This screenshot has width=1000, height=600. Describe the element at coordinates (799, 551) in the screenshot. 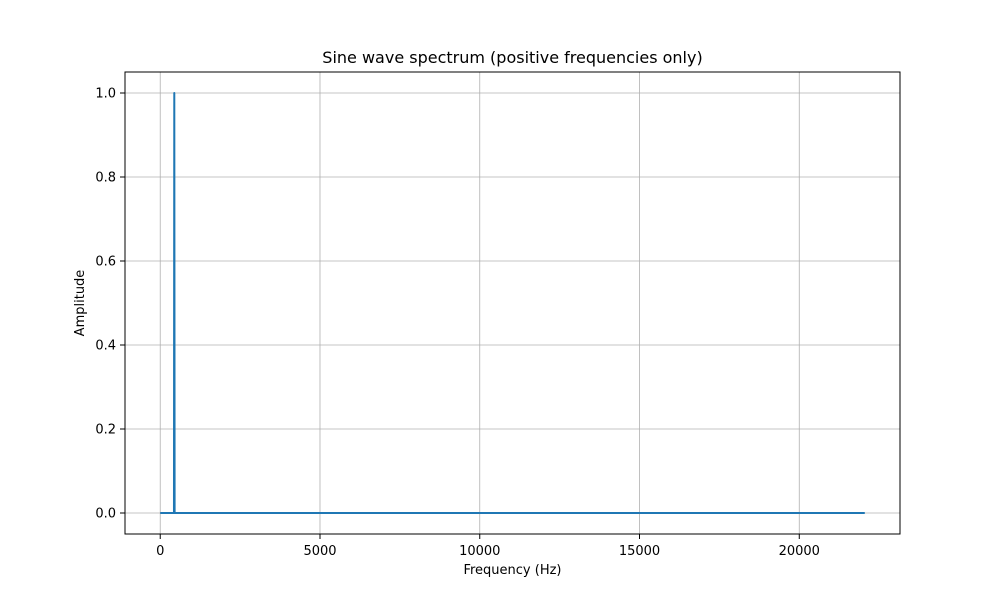

I see `x-tick-label: 20000` at that location.